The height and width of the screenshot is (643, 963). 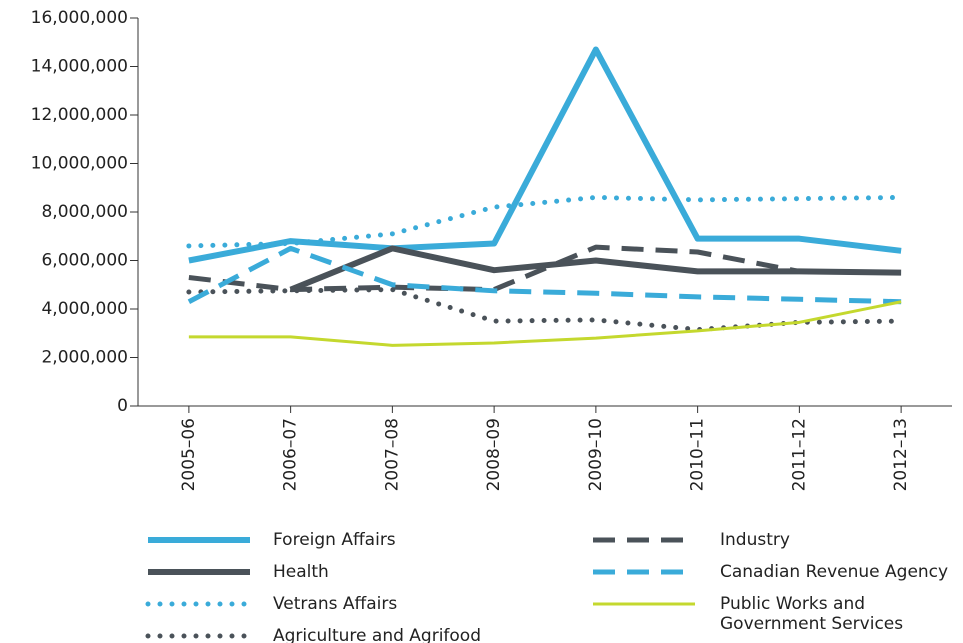 I want to click on x-tick-label: 2006–07, so click(x=291, y=454).